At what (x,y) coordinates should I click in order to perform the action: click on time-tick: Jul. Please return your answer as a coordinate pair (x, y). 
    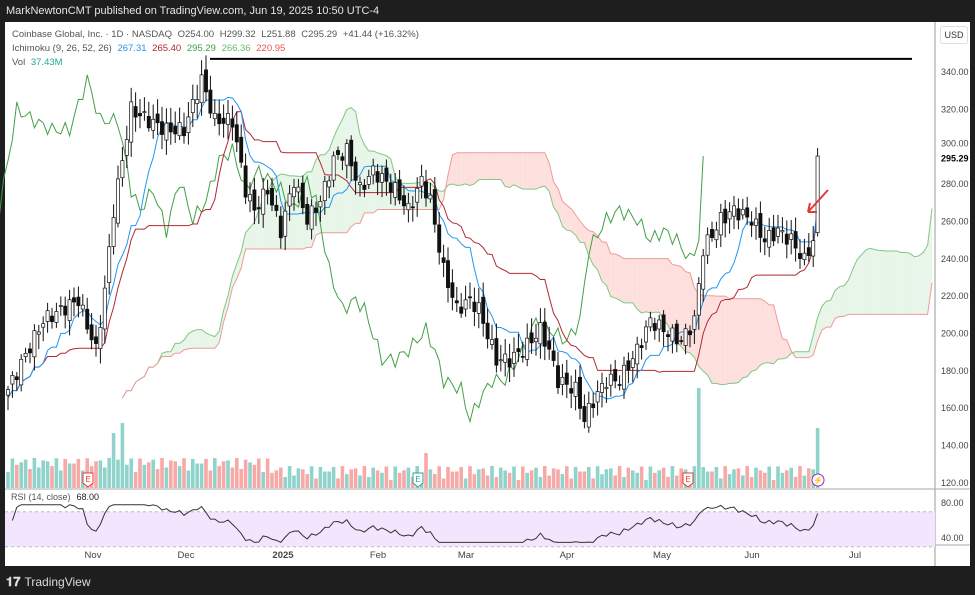
    Looking at the image, I should click on (855, 555).